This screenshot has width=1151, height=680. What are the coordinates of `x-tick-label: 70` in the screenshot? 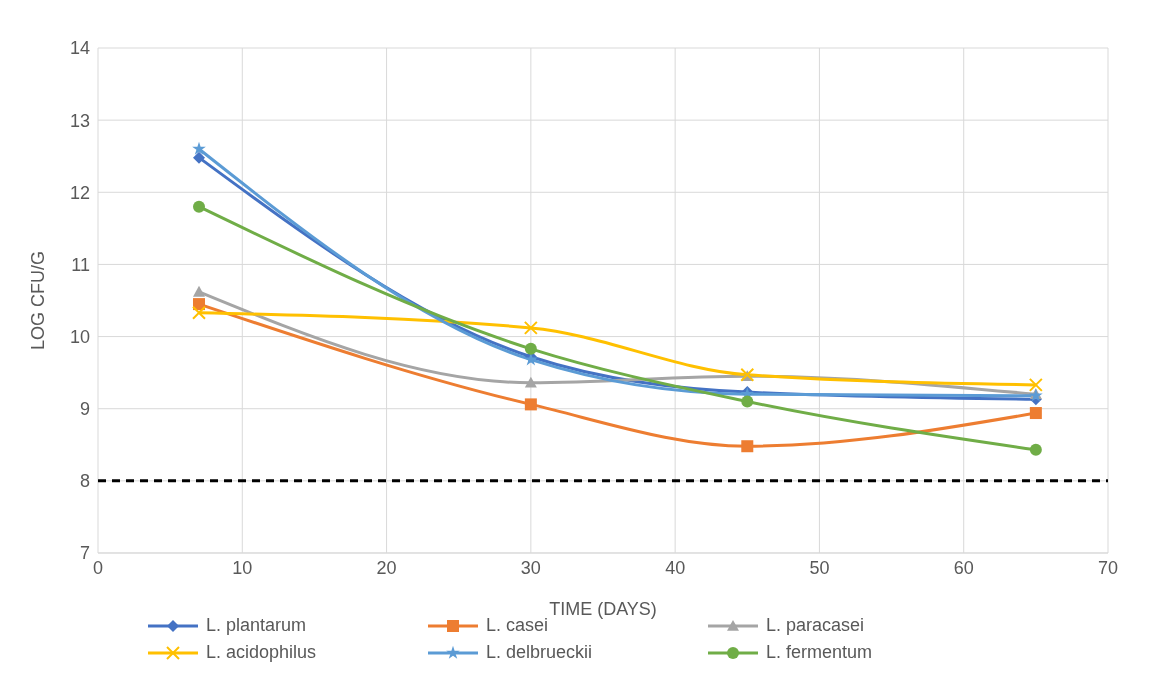 It's located at (1108, 567).